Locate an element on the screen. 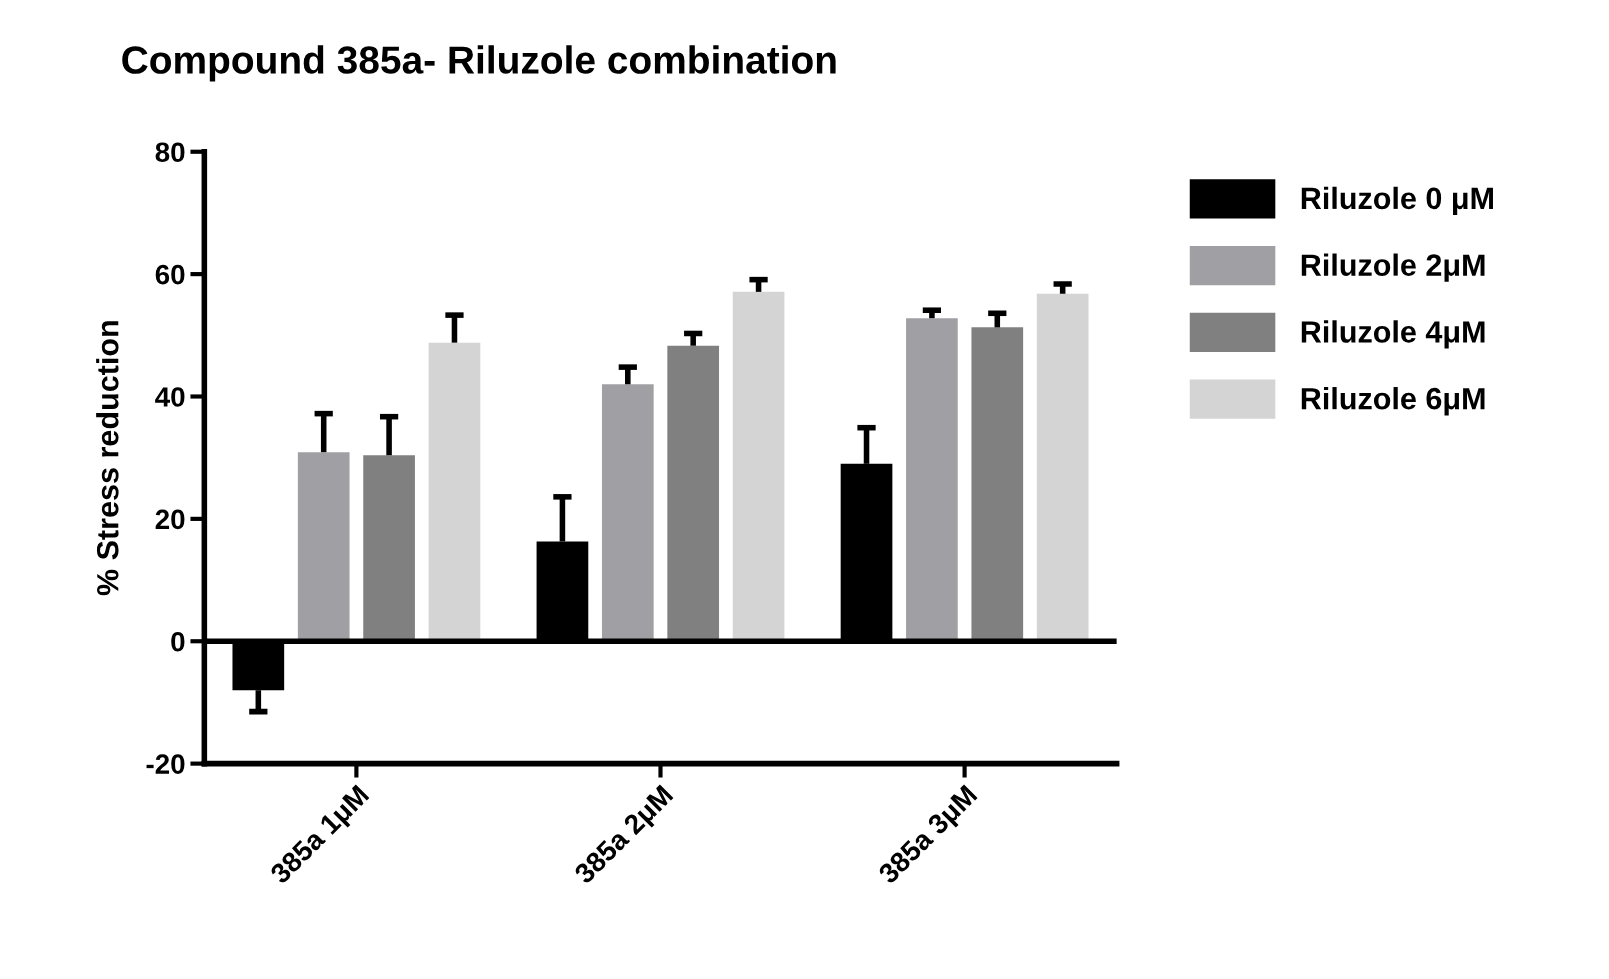 This screenshot has width=1609, height=979. y-tick-label: 60 is located at coordinates (170, 274).